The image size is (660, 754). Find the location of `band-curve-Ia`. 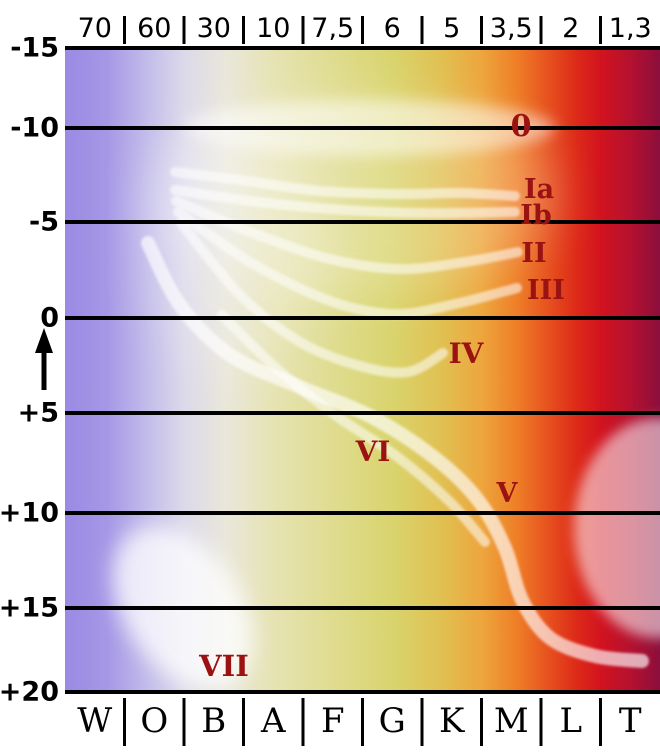

band-curve-Ia is located at coordinates (345, 184).